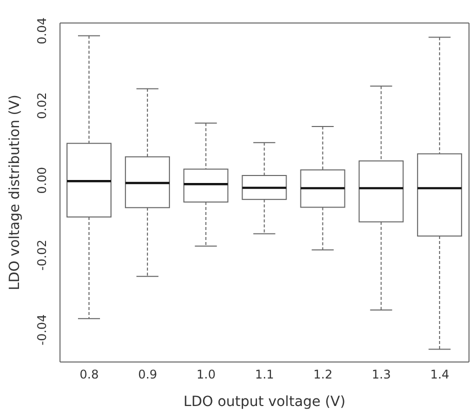 The width and height of the screenshot is (473, 414). What do you see at coordinates (148, 375) in the screenshot?
I see `x-tick-label: 0.9` at bounding box center [148, 375].